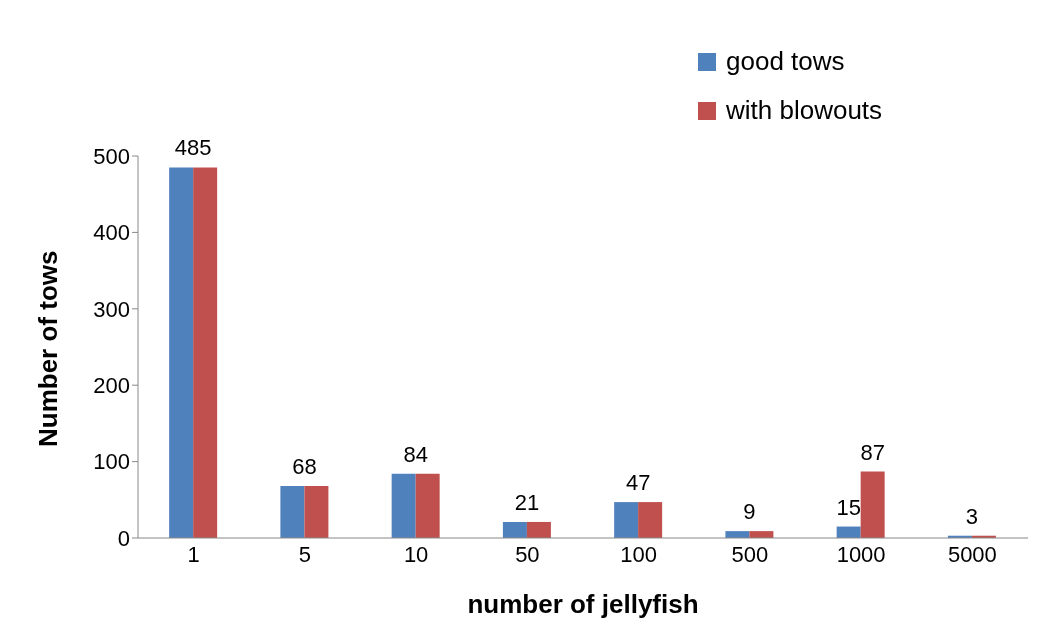 This screenshot has width=1048, height=628. What do you see at coordinates (583, 604) in the screenshot?
I see `x-axis-title: number of jellyfish` at bounding box center [583, 604].